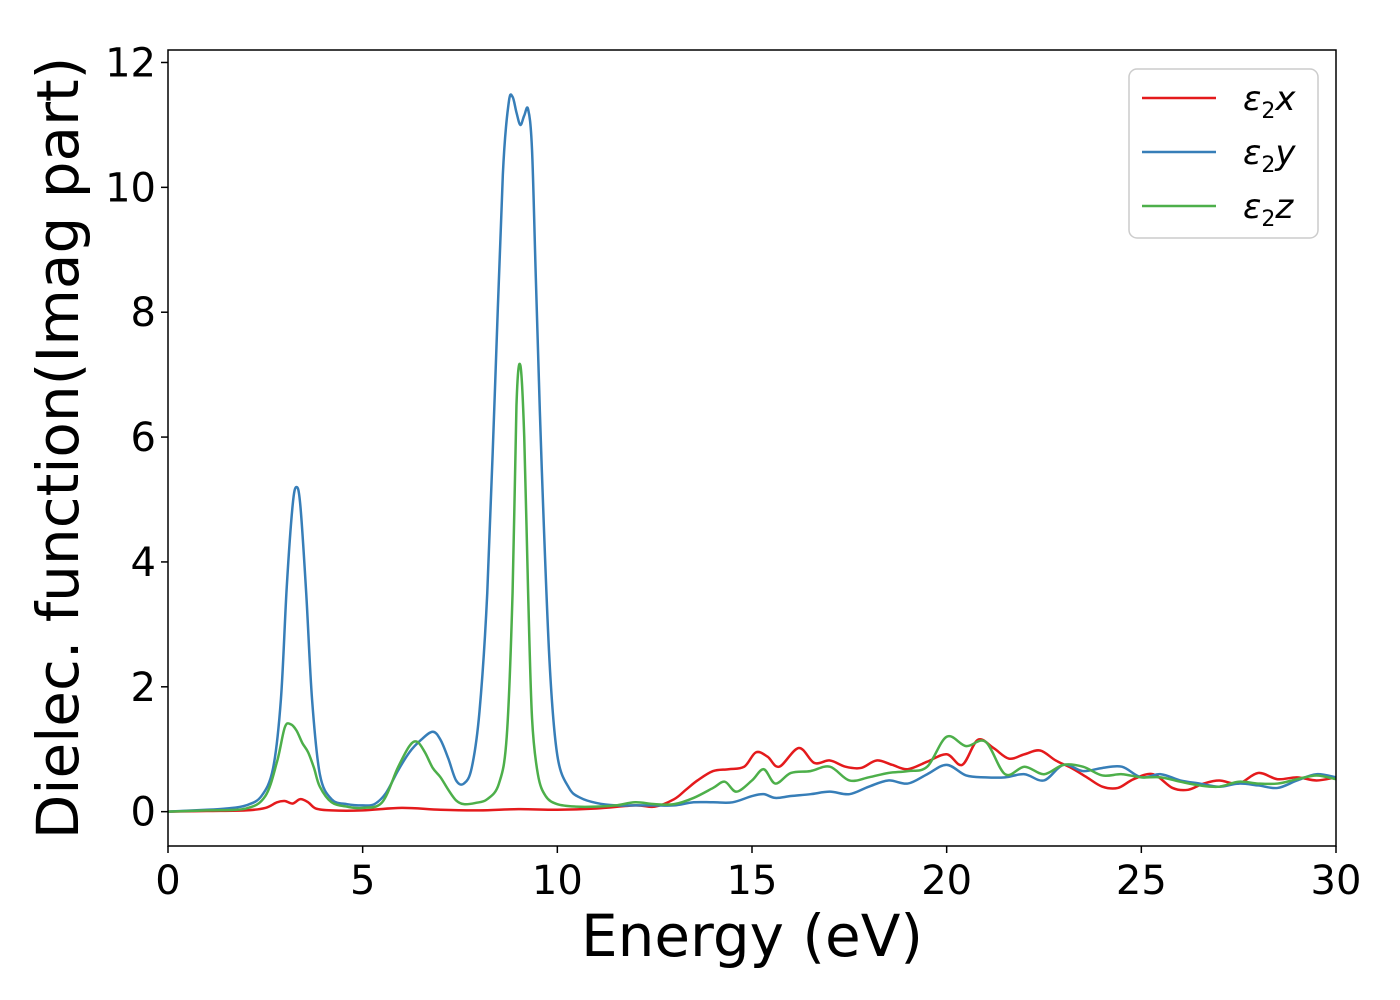  What do you see at coordinates (130, 188) in the screenshot?
I see `y-tick-label: 10` at bounding box center [130, 188].